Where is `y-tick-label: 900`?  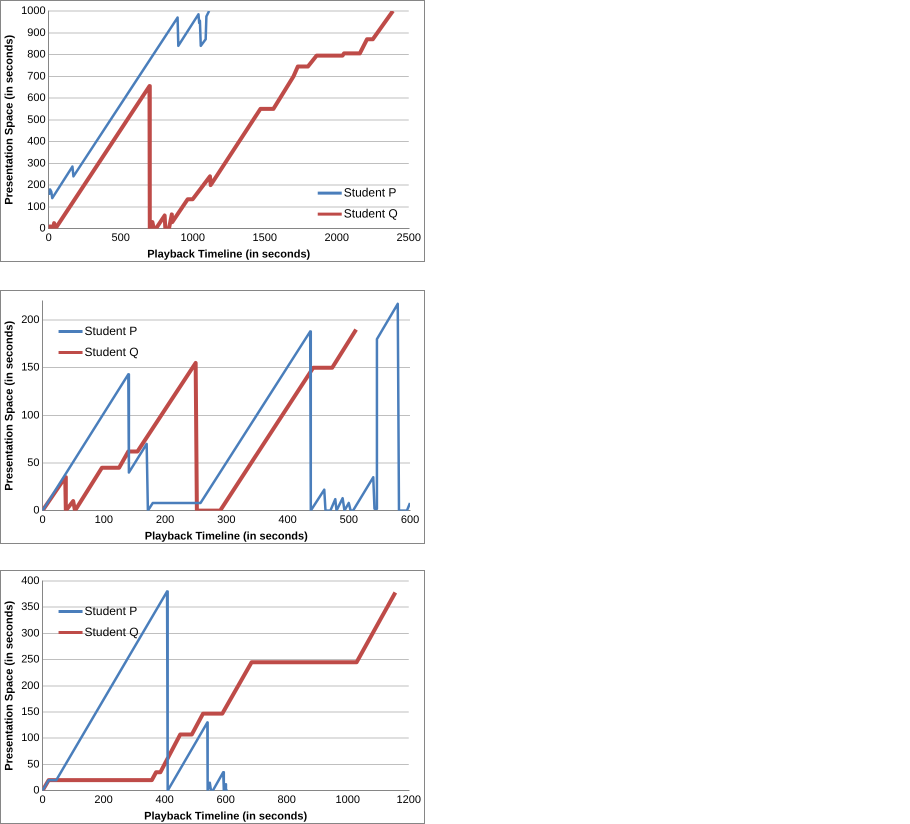
y-tick-label: 900 is located at coordinates (36, 32).